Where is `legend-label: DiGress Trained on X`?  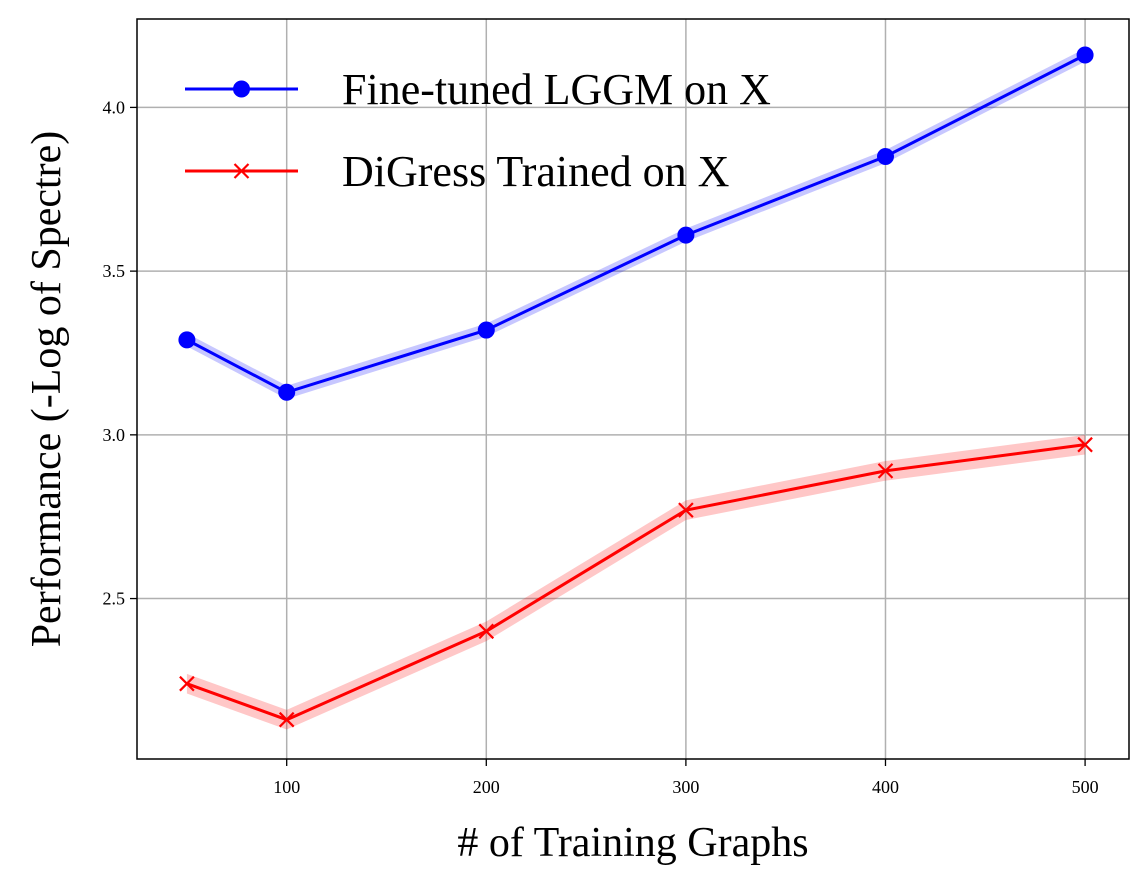 legend-label: DiGress Trained on X is located at coordinates (535, 171).